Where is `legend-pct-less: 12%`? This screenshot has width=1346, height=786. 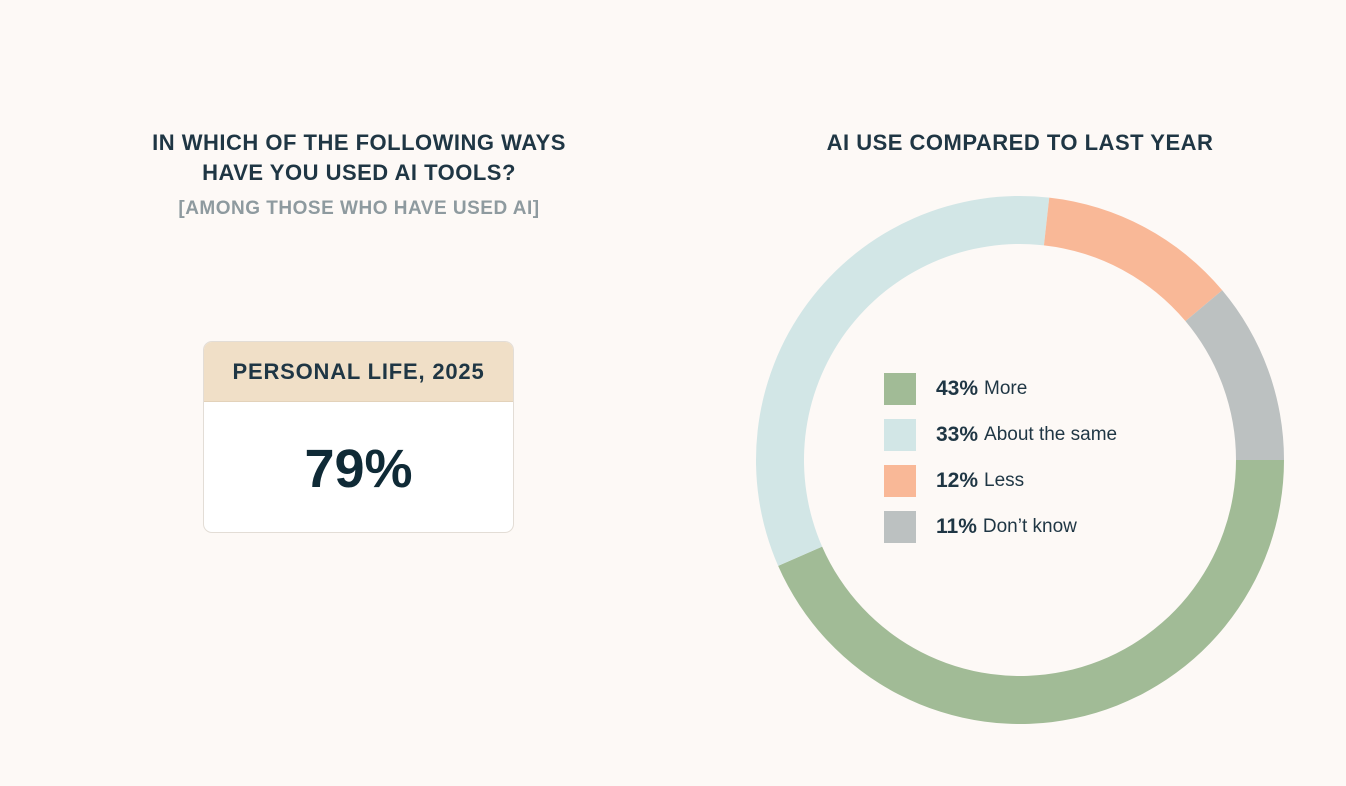
legend-pct-less: 12% is located at coordinates (957, 480).